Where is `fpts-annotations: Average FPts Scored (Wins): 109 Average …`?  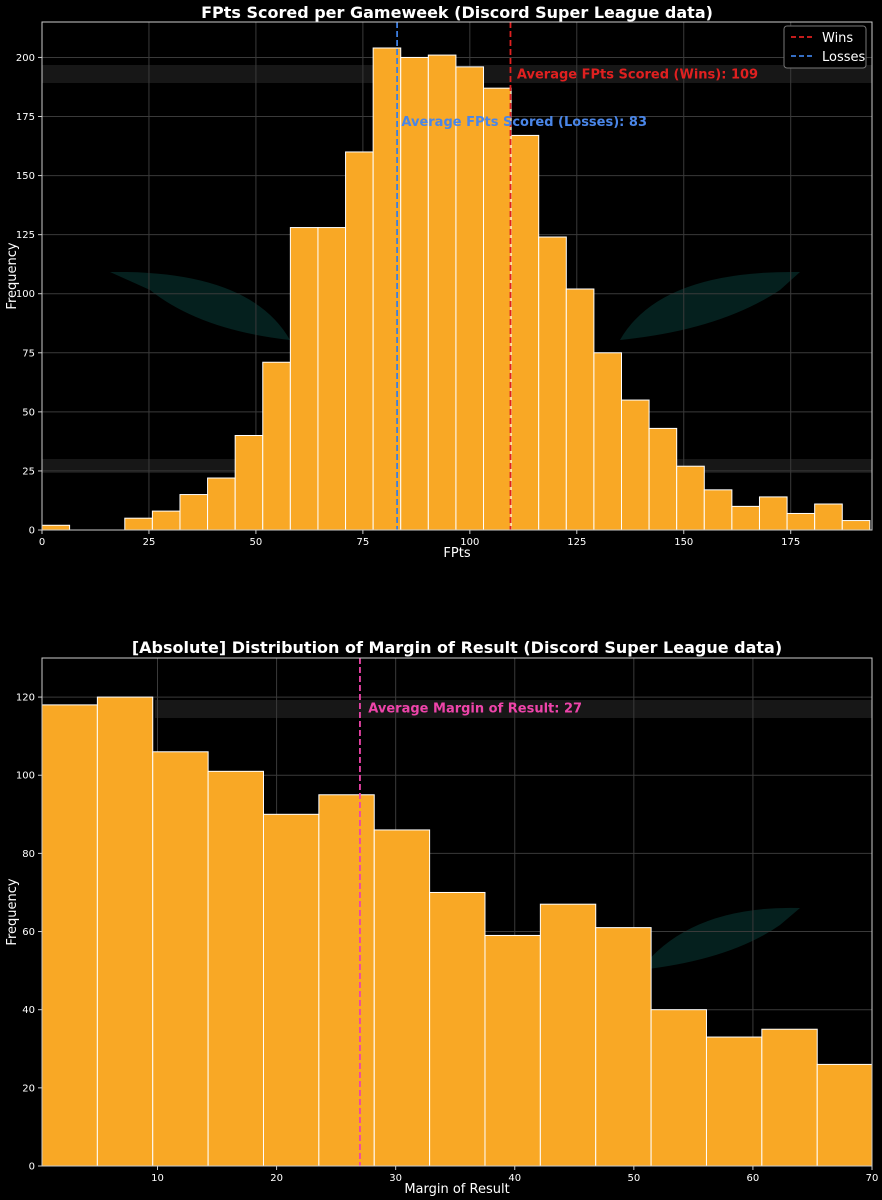 fpts-annotations: Average FPts Scored (Wins): 109 Average … is located at coordinates (579, 99).